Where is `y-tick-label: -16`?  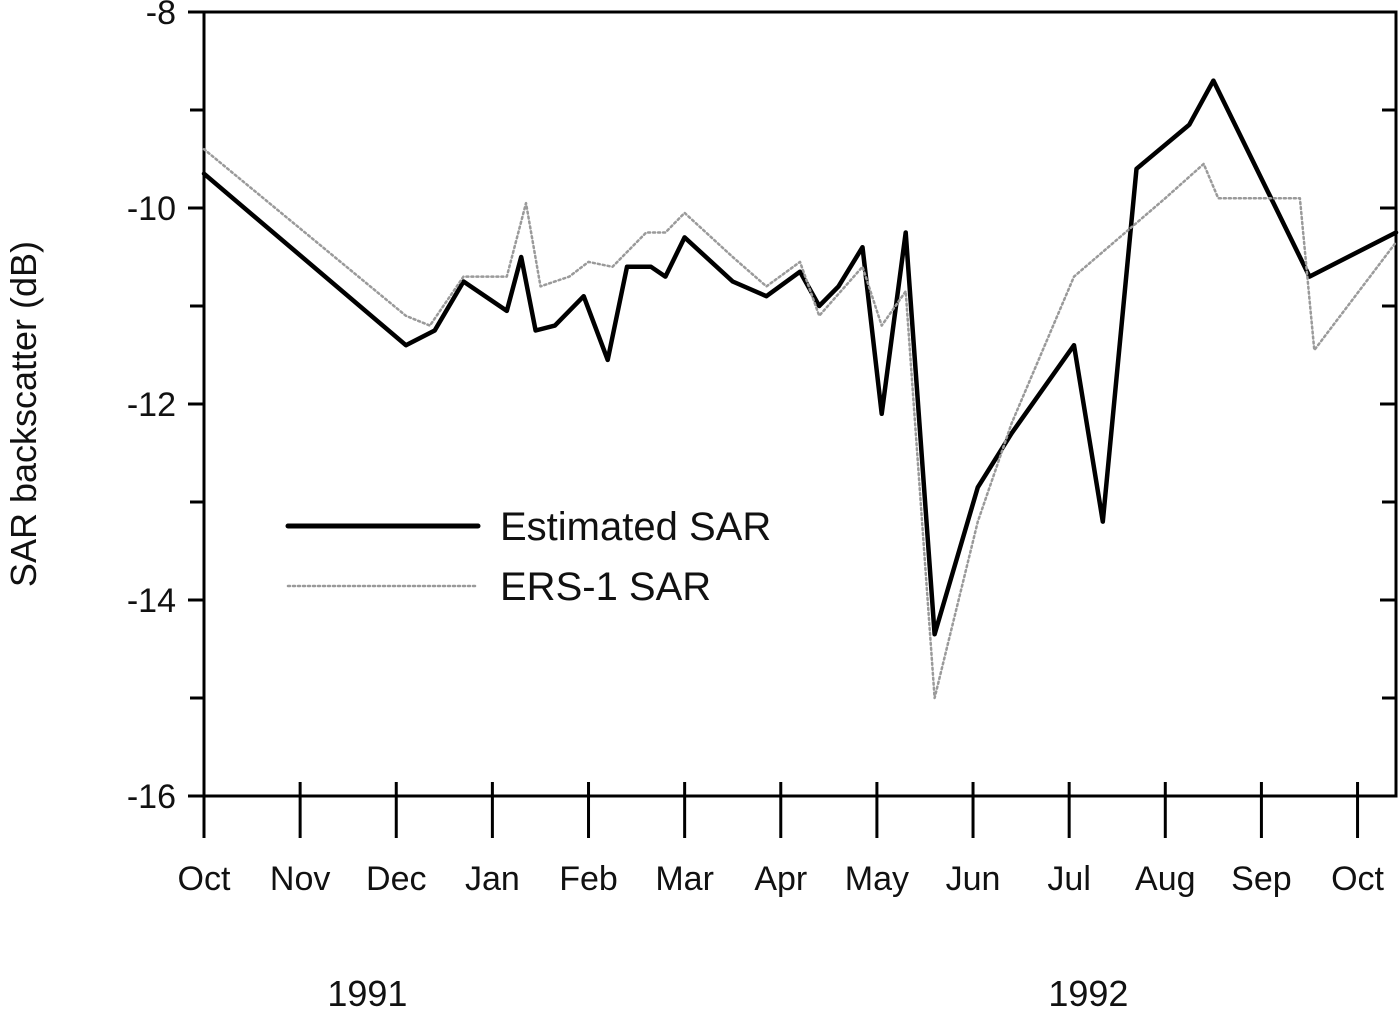
y-tick-label: -16 is located at coordinates (151, 797).